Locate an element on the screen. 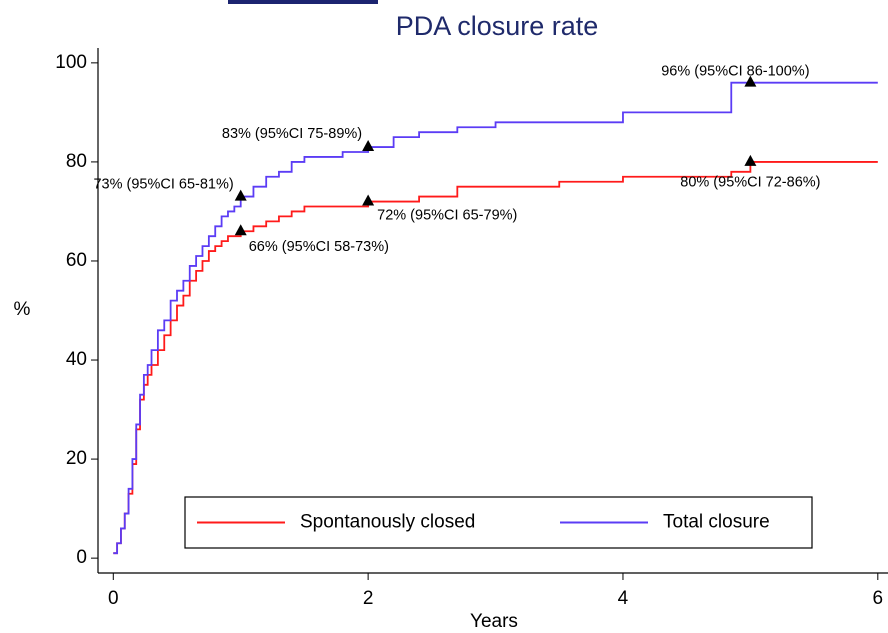 The image size is (888, 633). chart-title: PDA closure rate is located at coordinates (497, 26).